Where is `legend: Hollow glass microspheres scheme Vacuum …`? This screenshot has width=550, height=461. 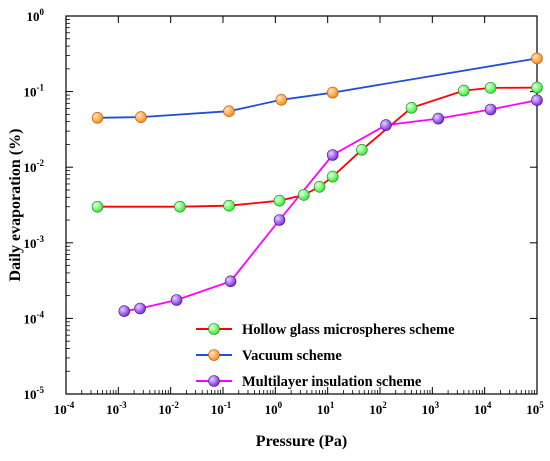 legend: Hollow glass microspheres scheme Vacuum … is located at coordinates (325, 356).